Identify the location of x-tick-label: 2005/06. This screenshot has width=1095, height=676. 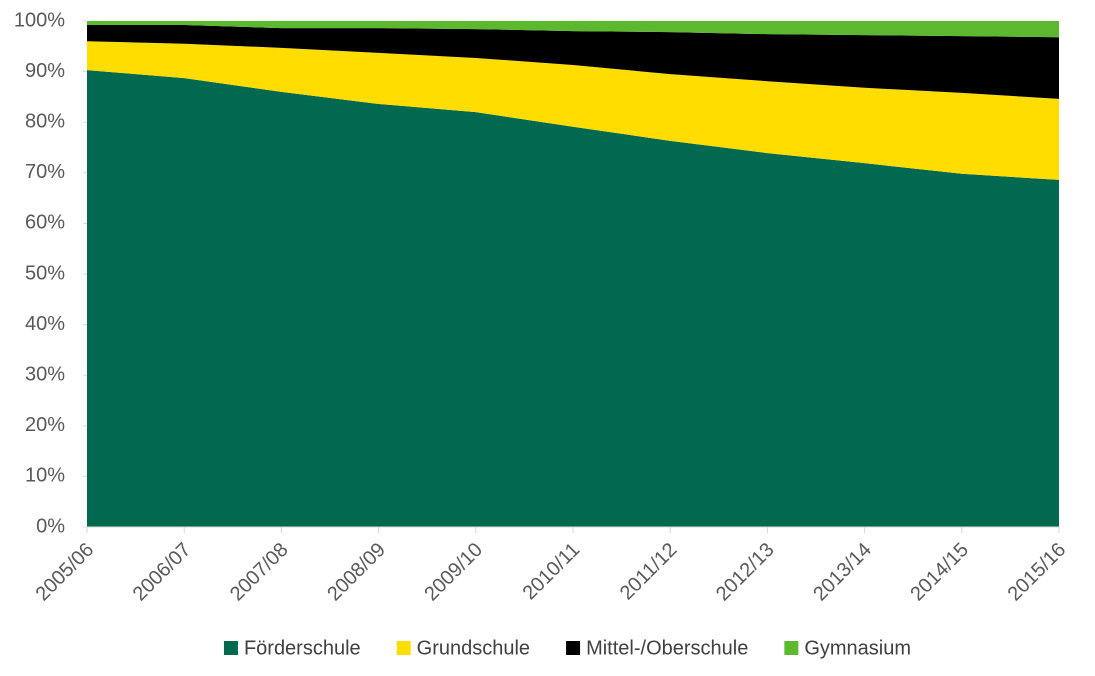
(65, 572).